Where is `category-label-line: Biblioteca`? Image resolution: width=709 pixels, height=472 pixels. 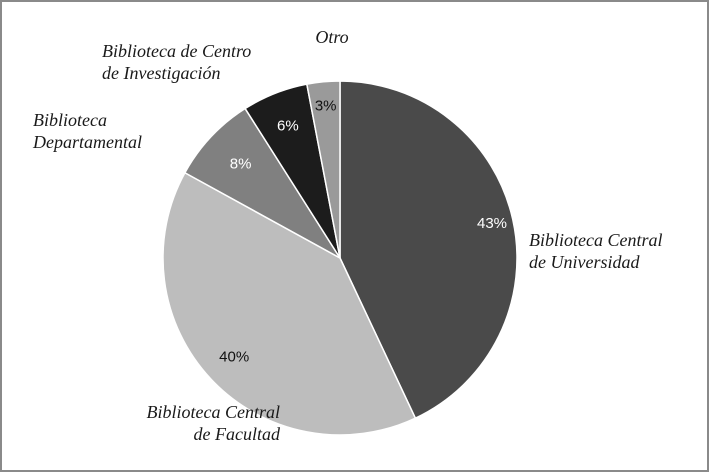
category-label-line: Biblioteca is located at coordinates (70, 120).